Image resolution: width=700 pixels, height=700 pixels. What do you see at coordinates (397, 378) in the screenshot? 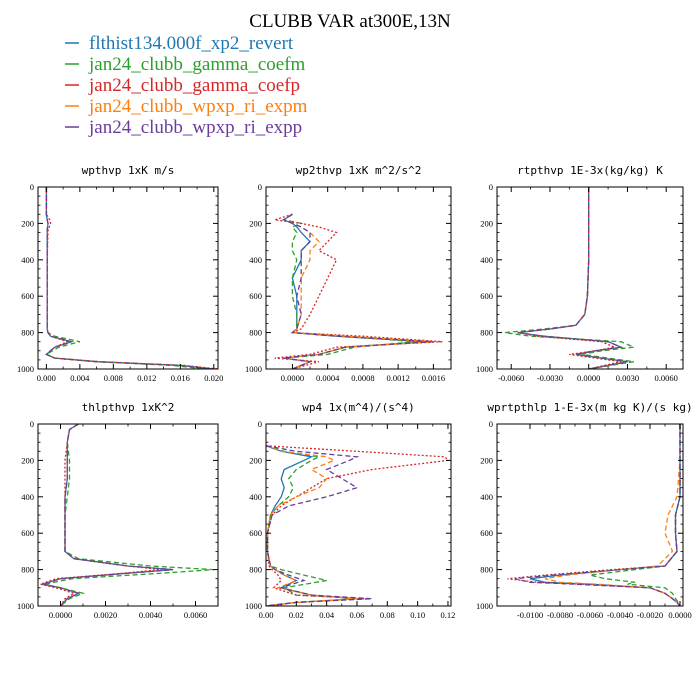
I see `x-tick-label: 0.0012` at bounding box center [397, 378].